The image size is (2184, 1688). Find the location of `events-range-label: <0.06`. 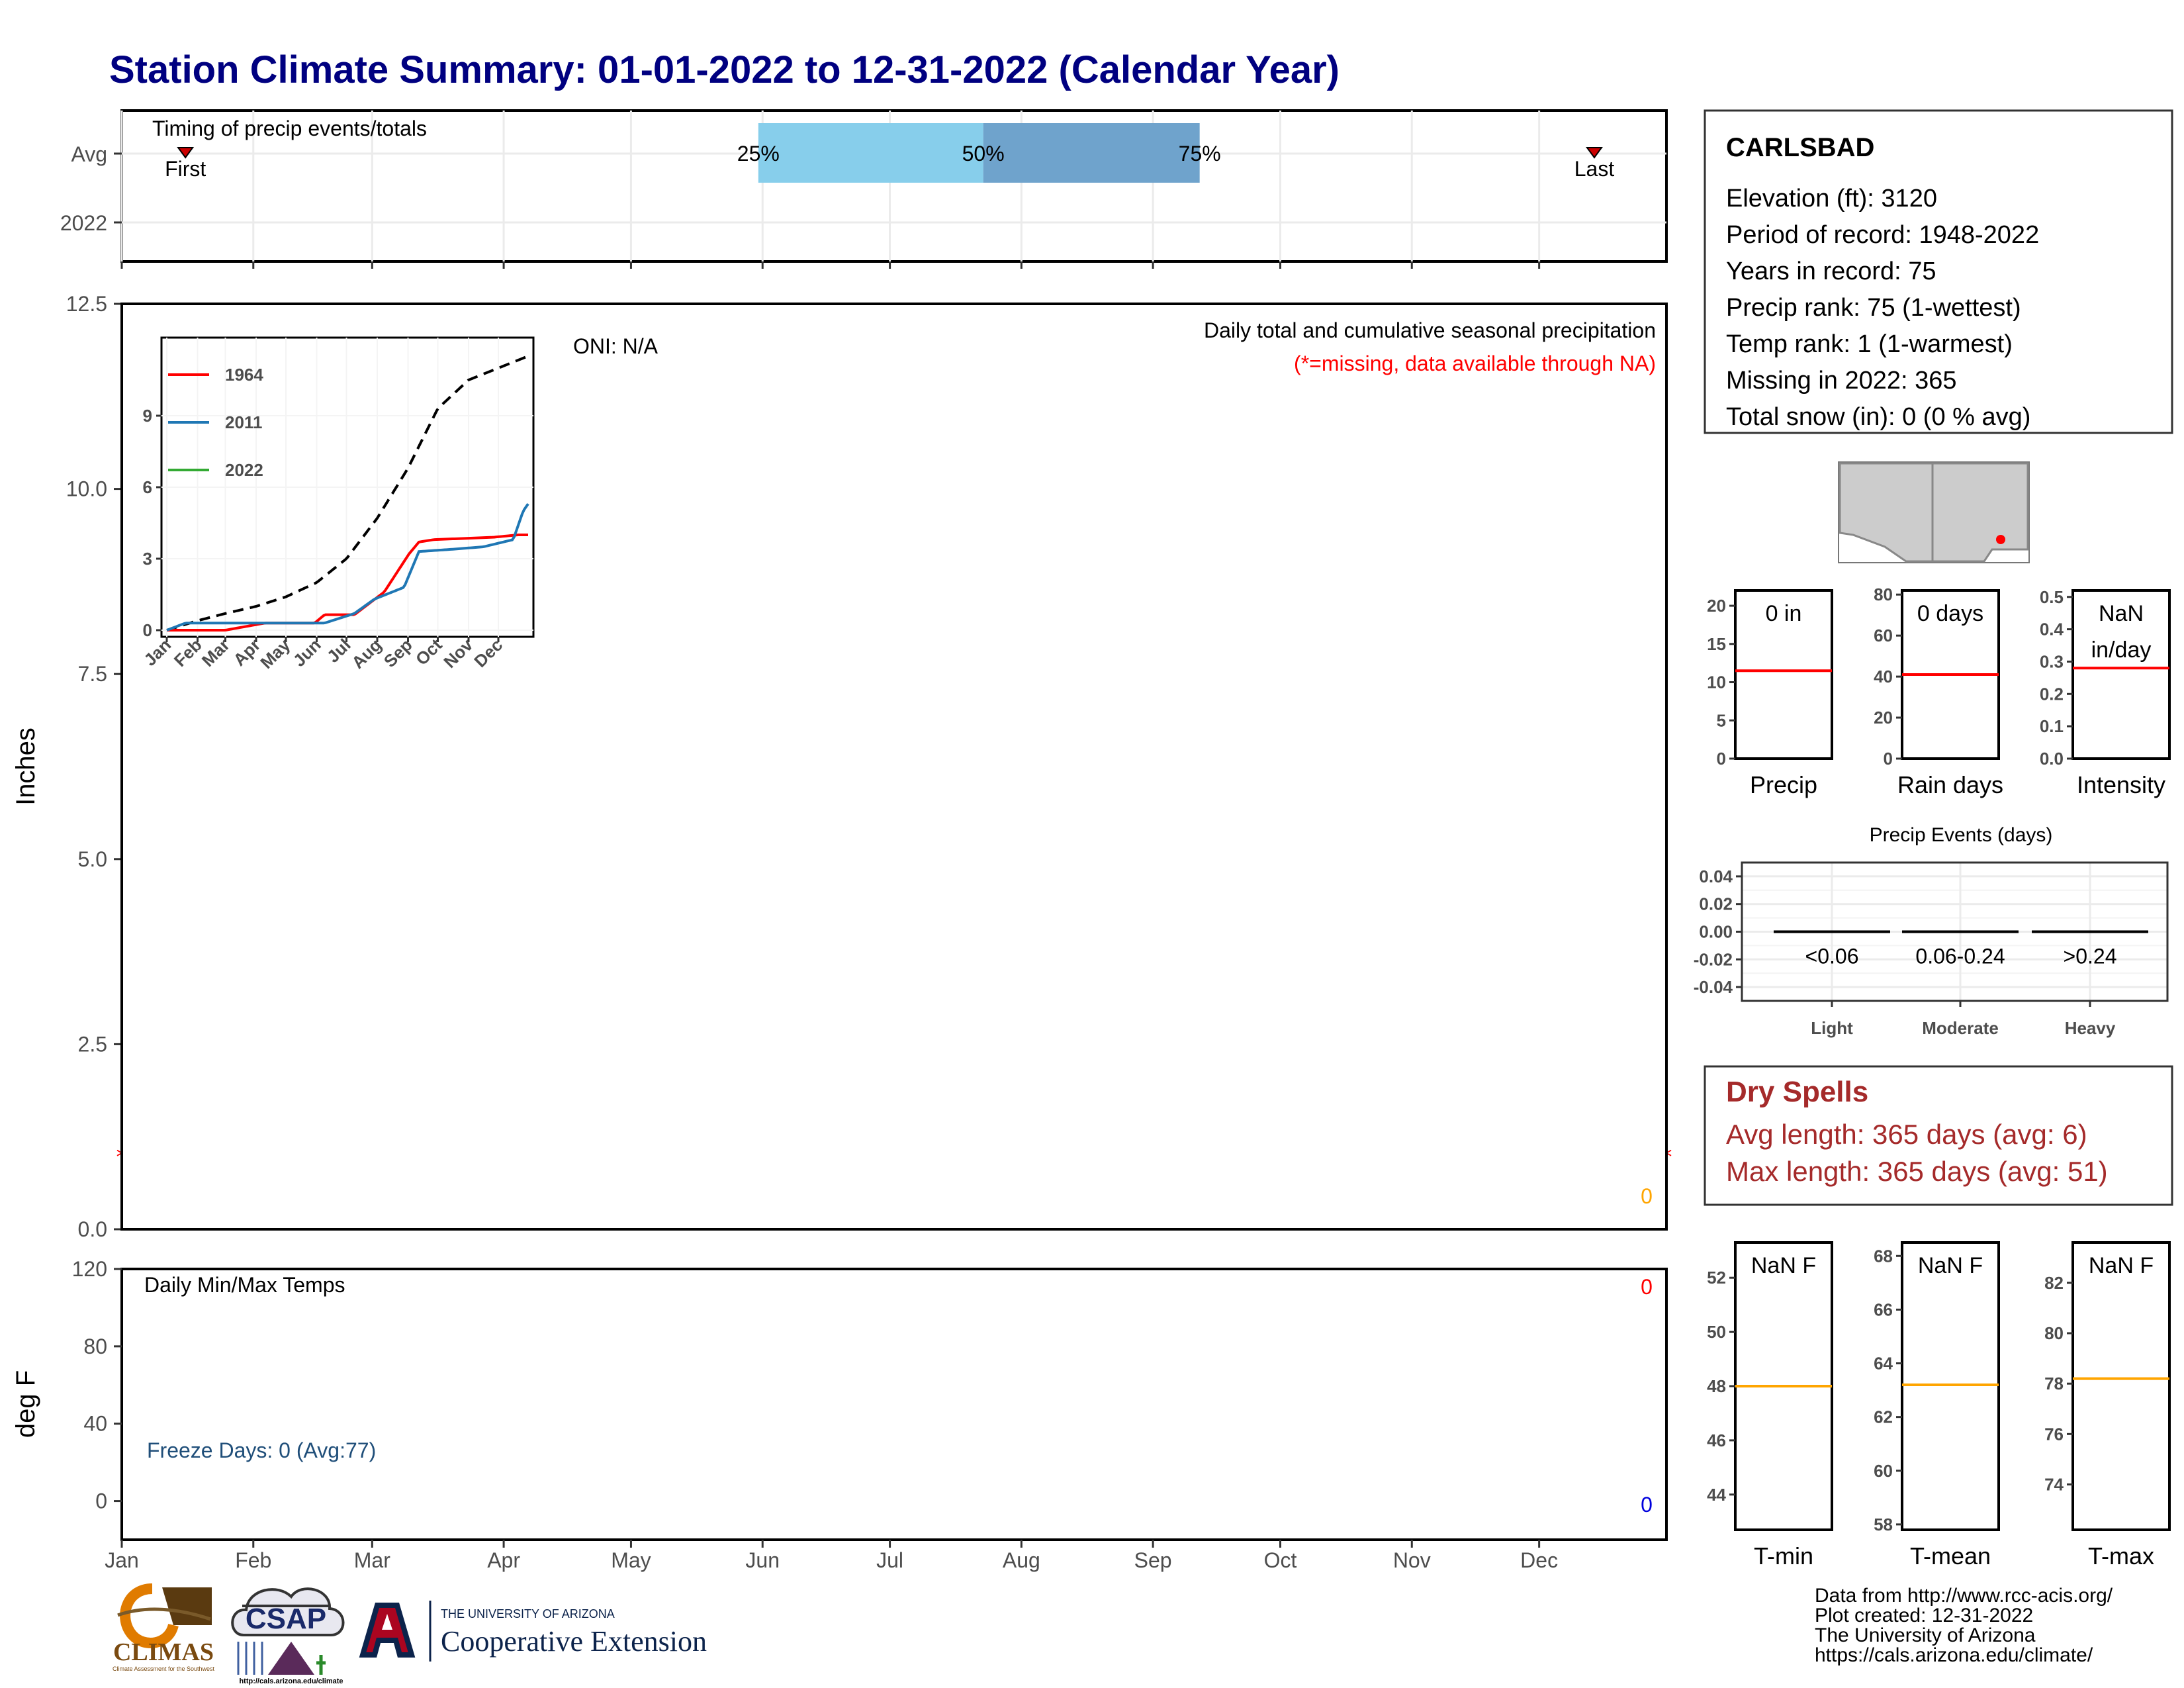

events-range-label: <0.06 is located at coordinates (1832, 956).